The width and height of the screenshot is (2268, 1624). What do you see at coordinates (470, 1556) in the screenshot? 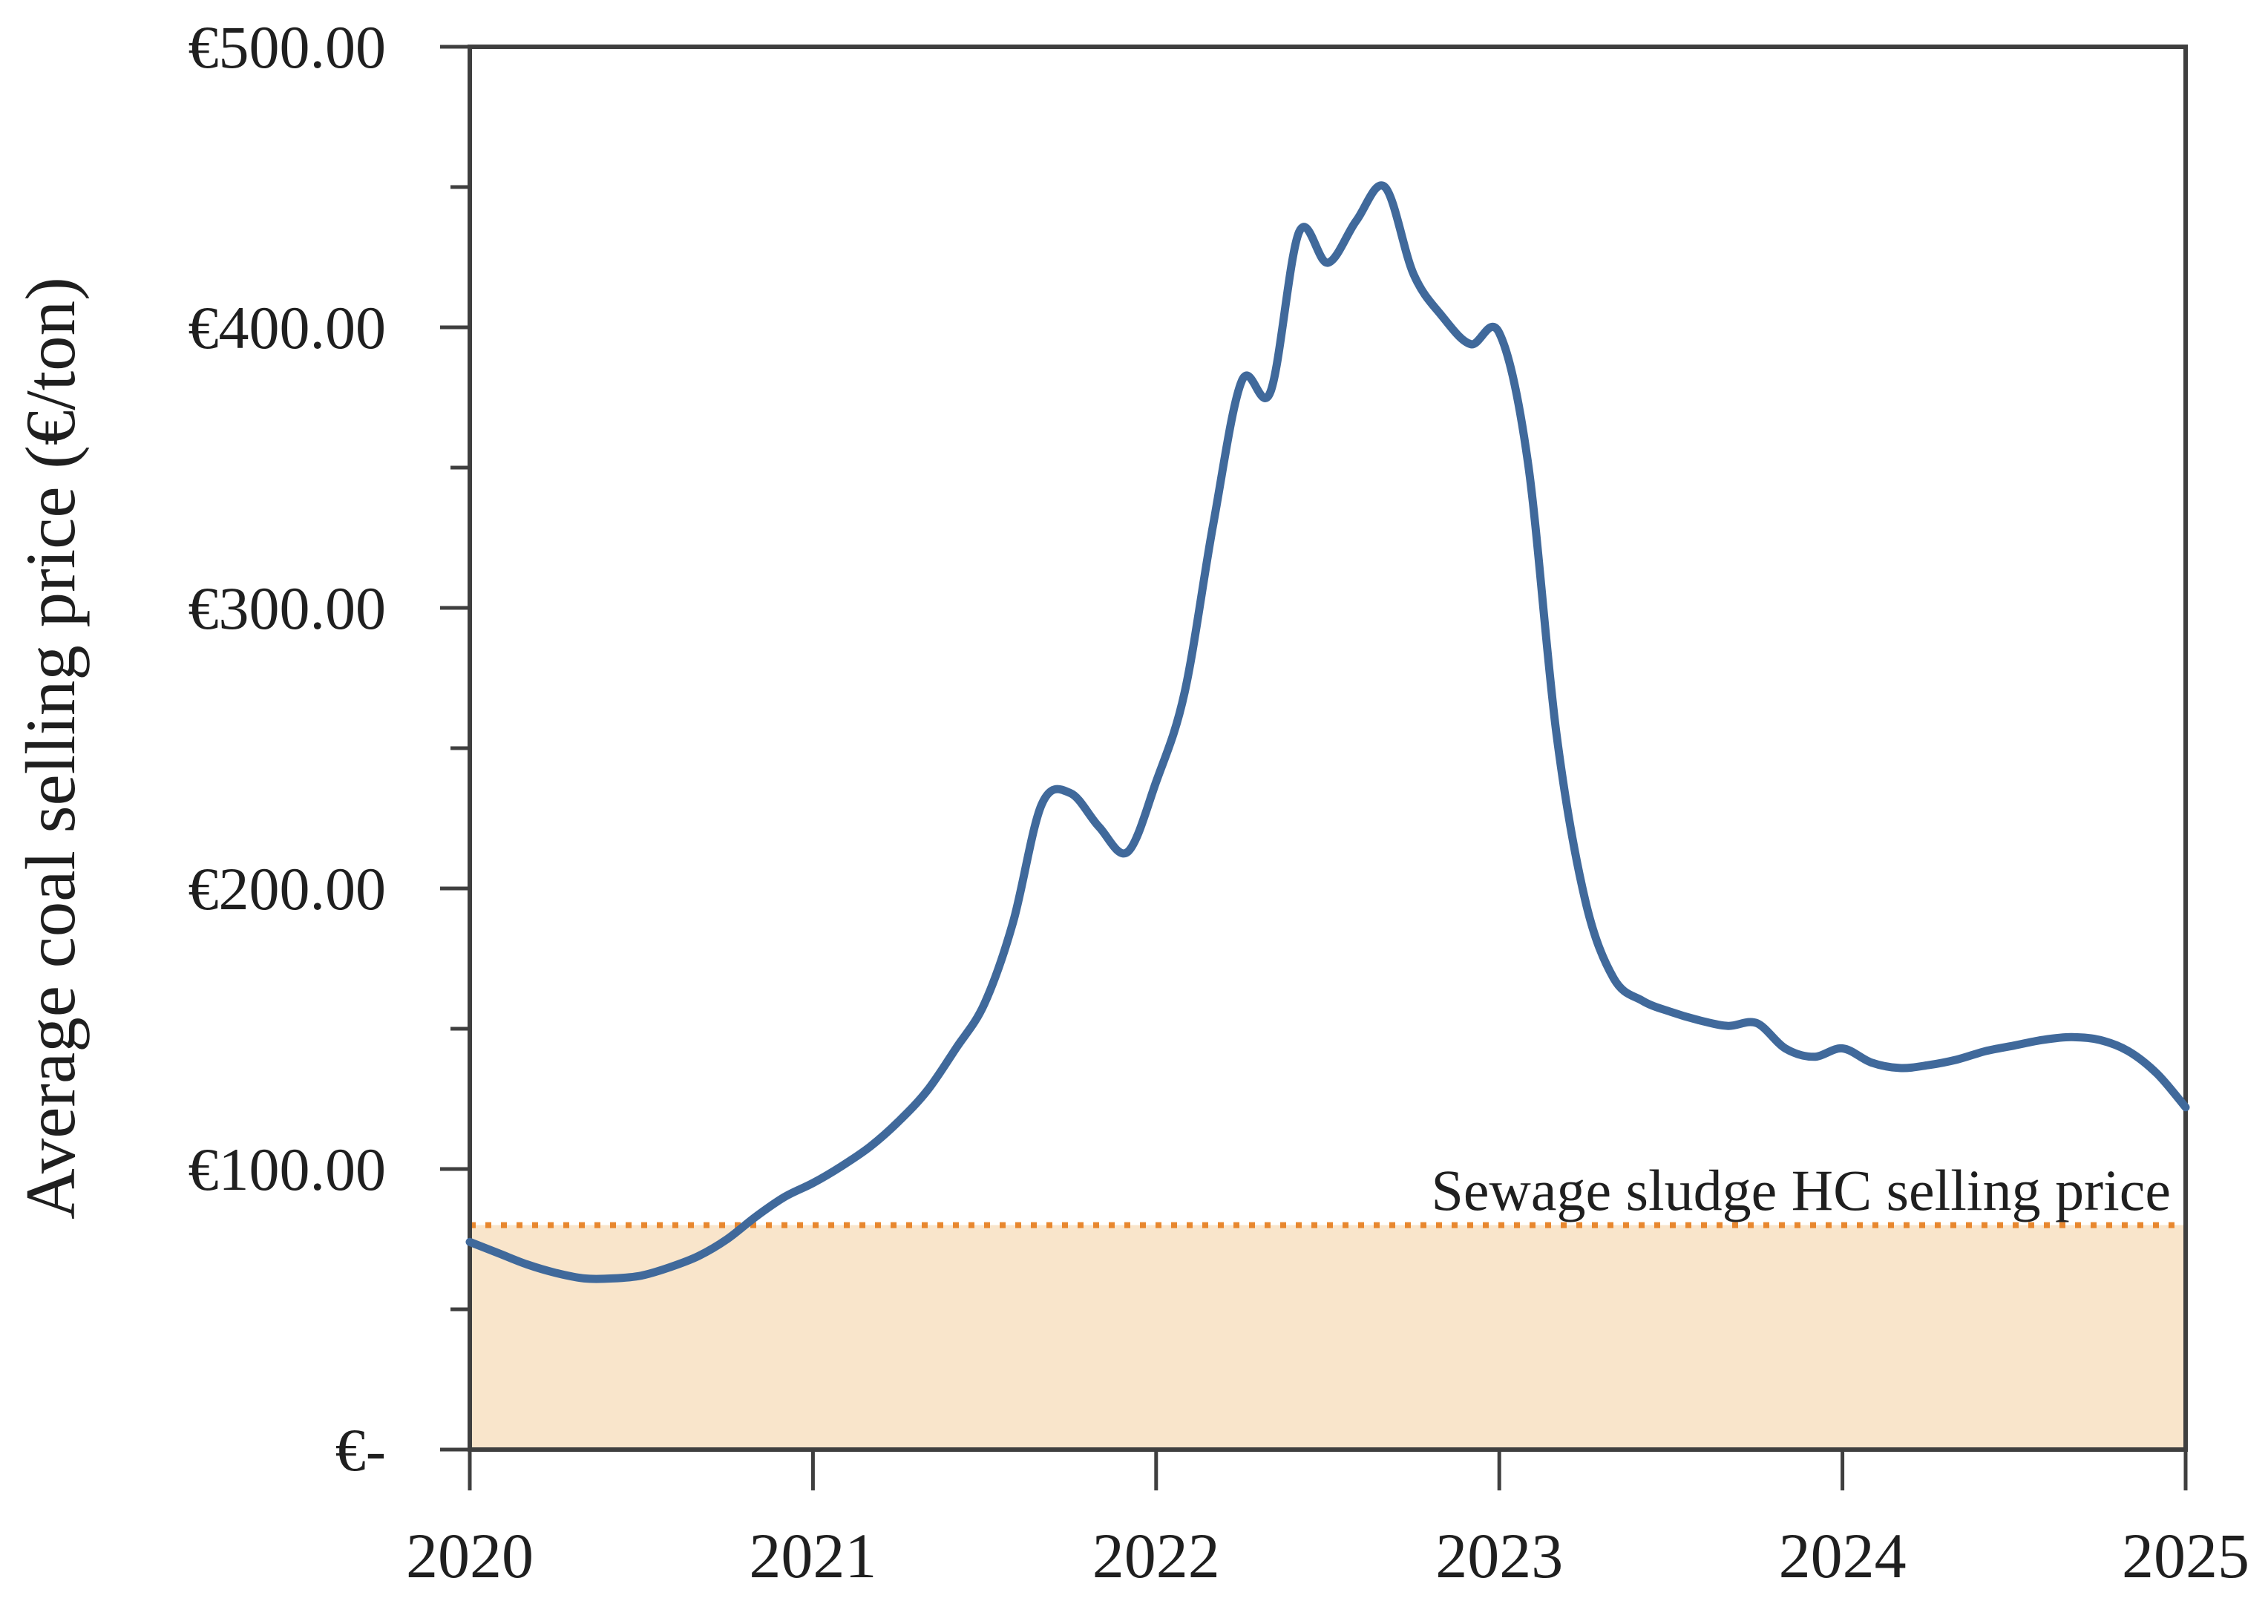
I see `x-tick-label: 2020` at bounding box center [470, 1556].